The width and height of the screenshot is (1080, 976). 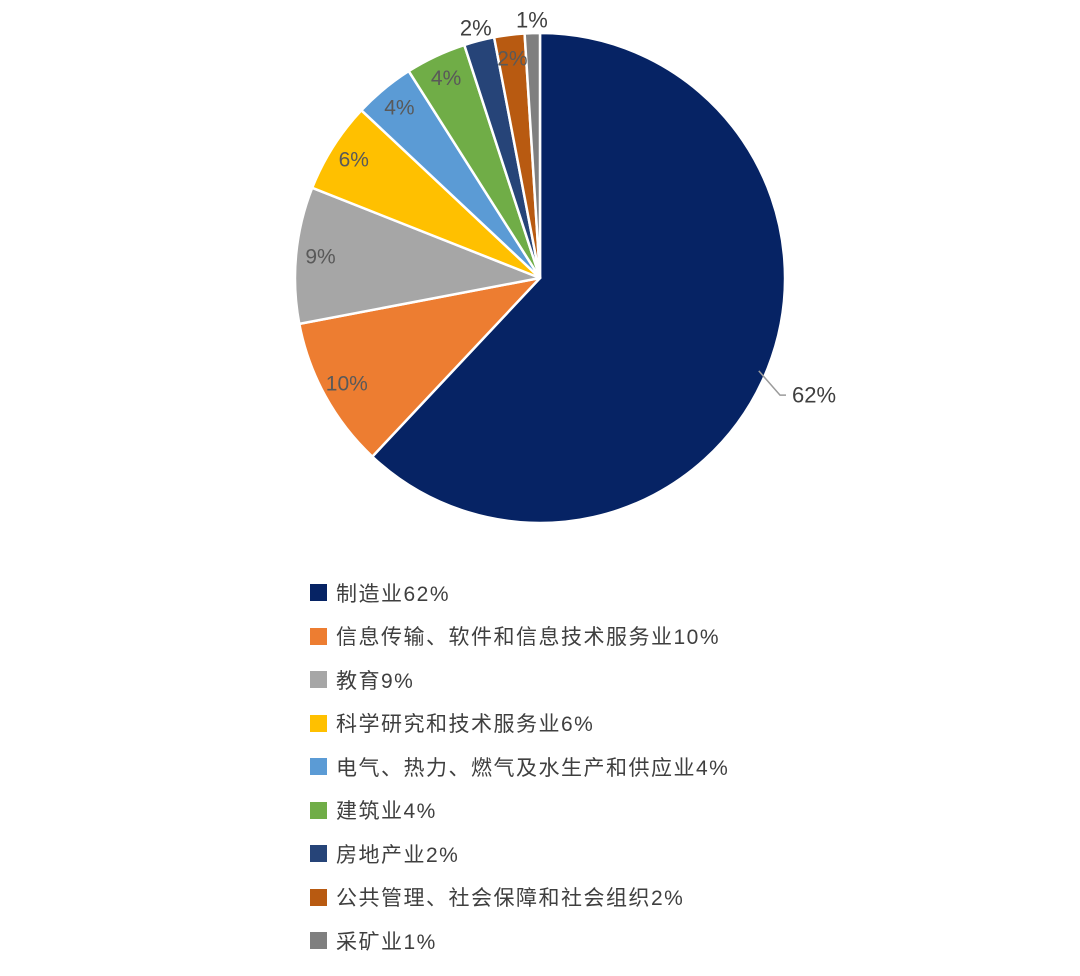 I want to click on legend-label: 电气、热力、燃气及水生产和供应业4%, so click(x=533, y=768).